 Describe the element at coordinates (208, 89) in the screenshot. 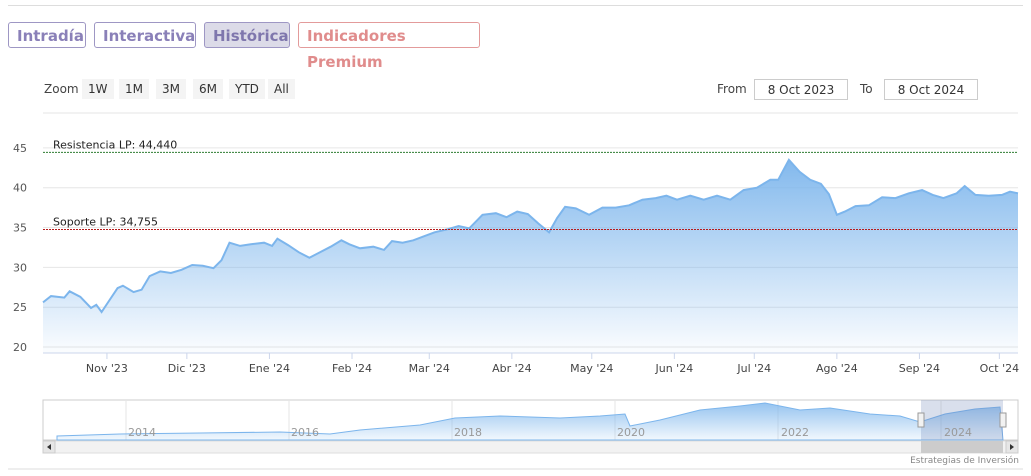

I see `zoom-button: 6M` at that location.